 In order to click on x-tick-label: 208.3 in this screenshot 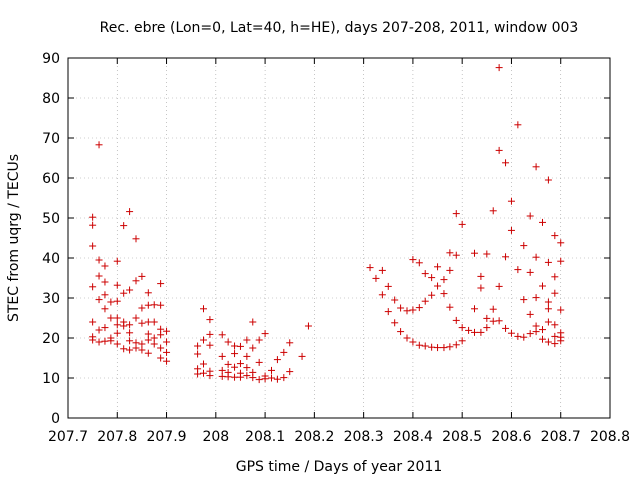, I will do `click(364, 437)`.